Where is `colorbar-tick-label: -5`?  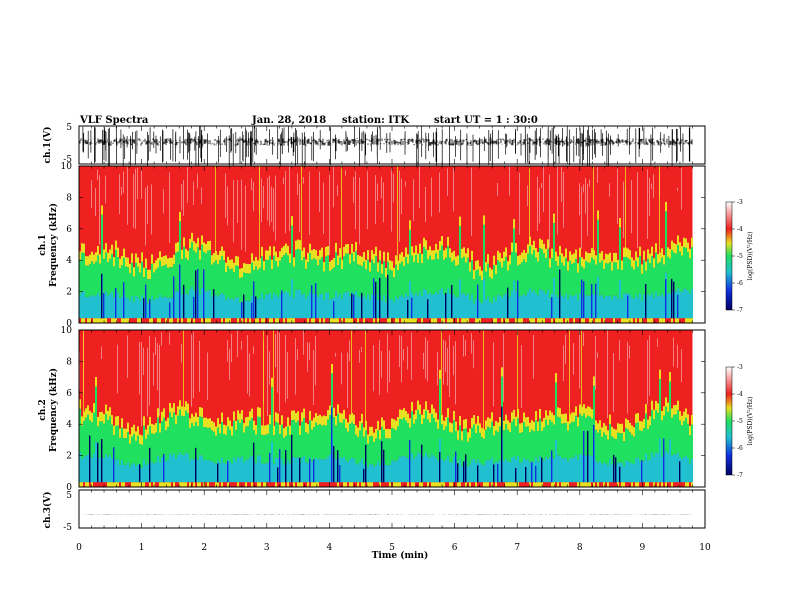 colorbar-tick-label: -5 is located at coordinates (740, 256).